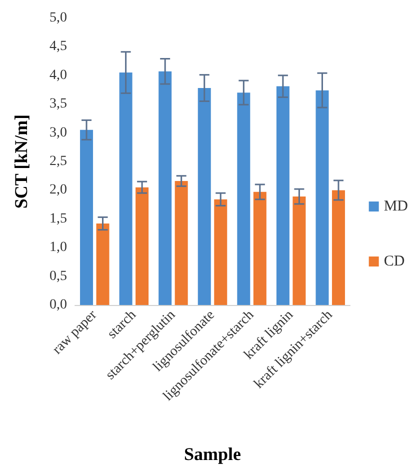 Image resolution: width=418 pixels, height=468 pixels. I want to click on y-tick-label: 3,5, so click(58, 104).